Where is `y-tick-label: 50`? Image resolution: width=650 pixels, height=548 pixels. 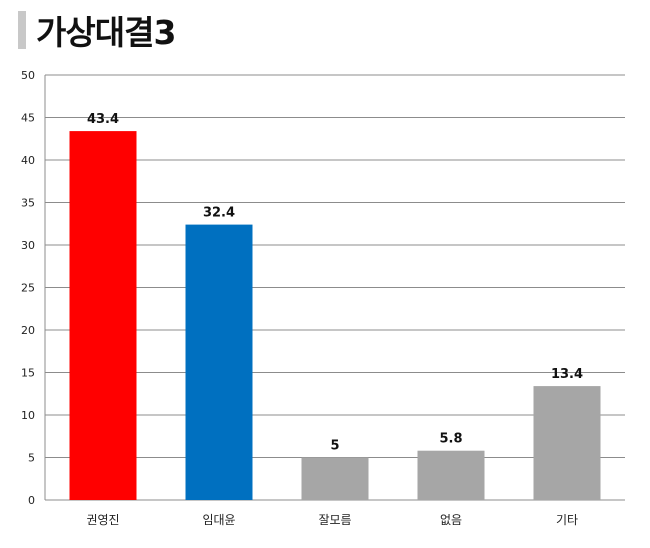
y-tick-label: 50 is located at coordinates (28, 75).